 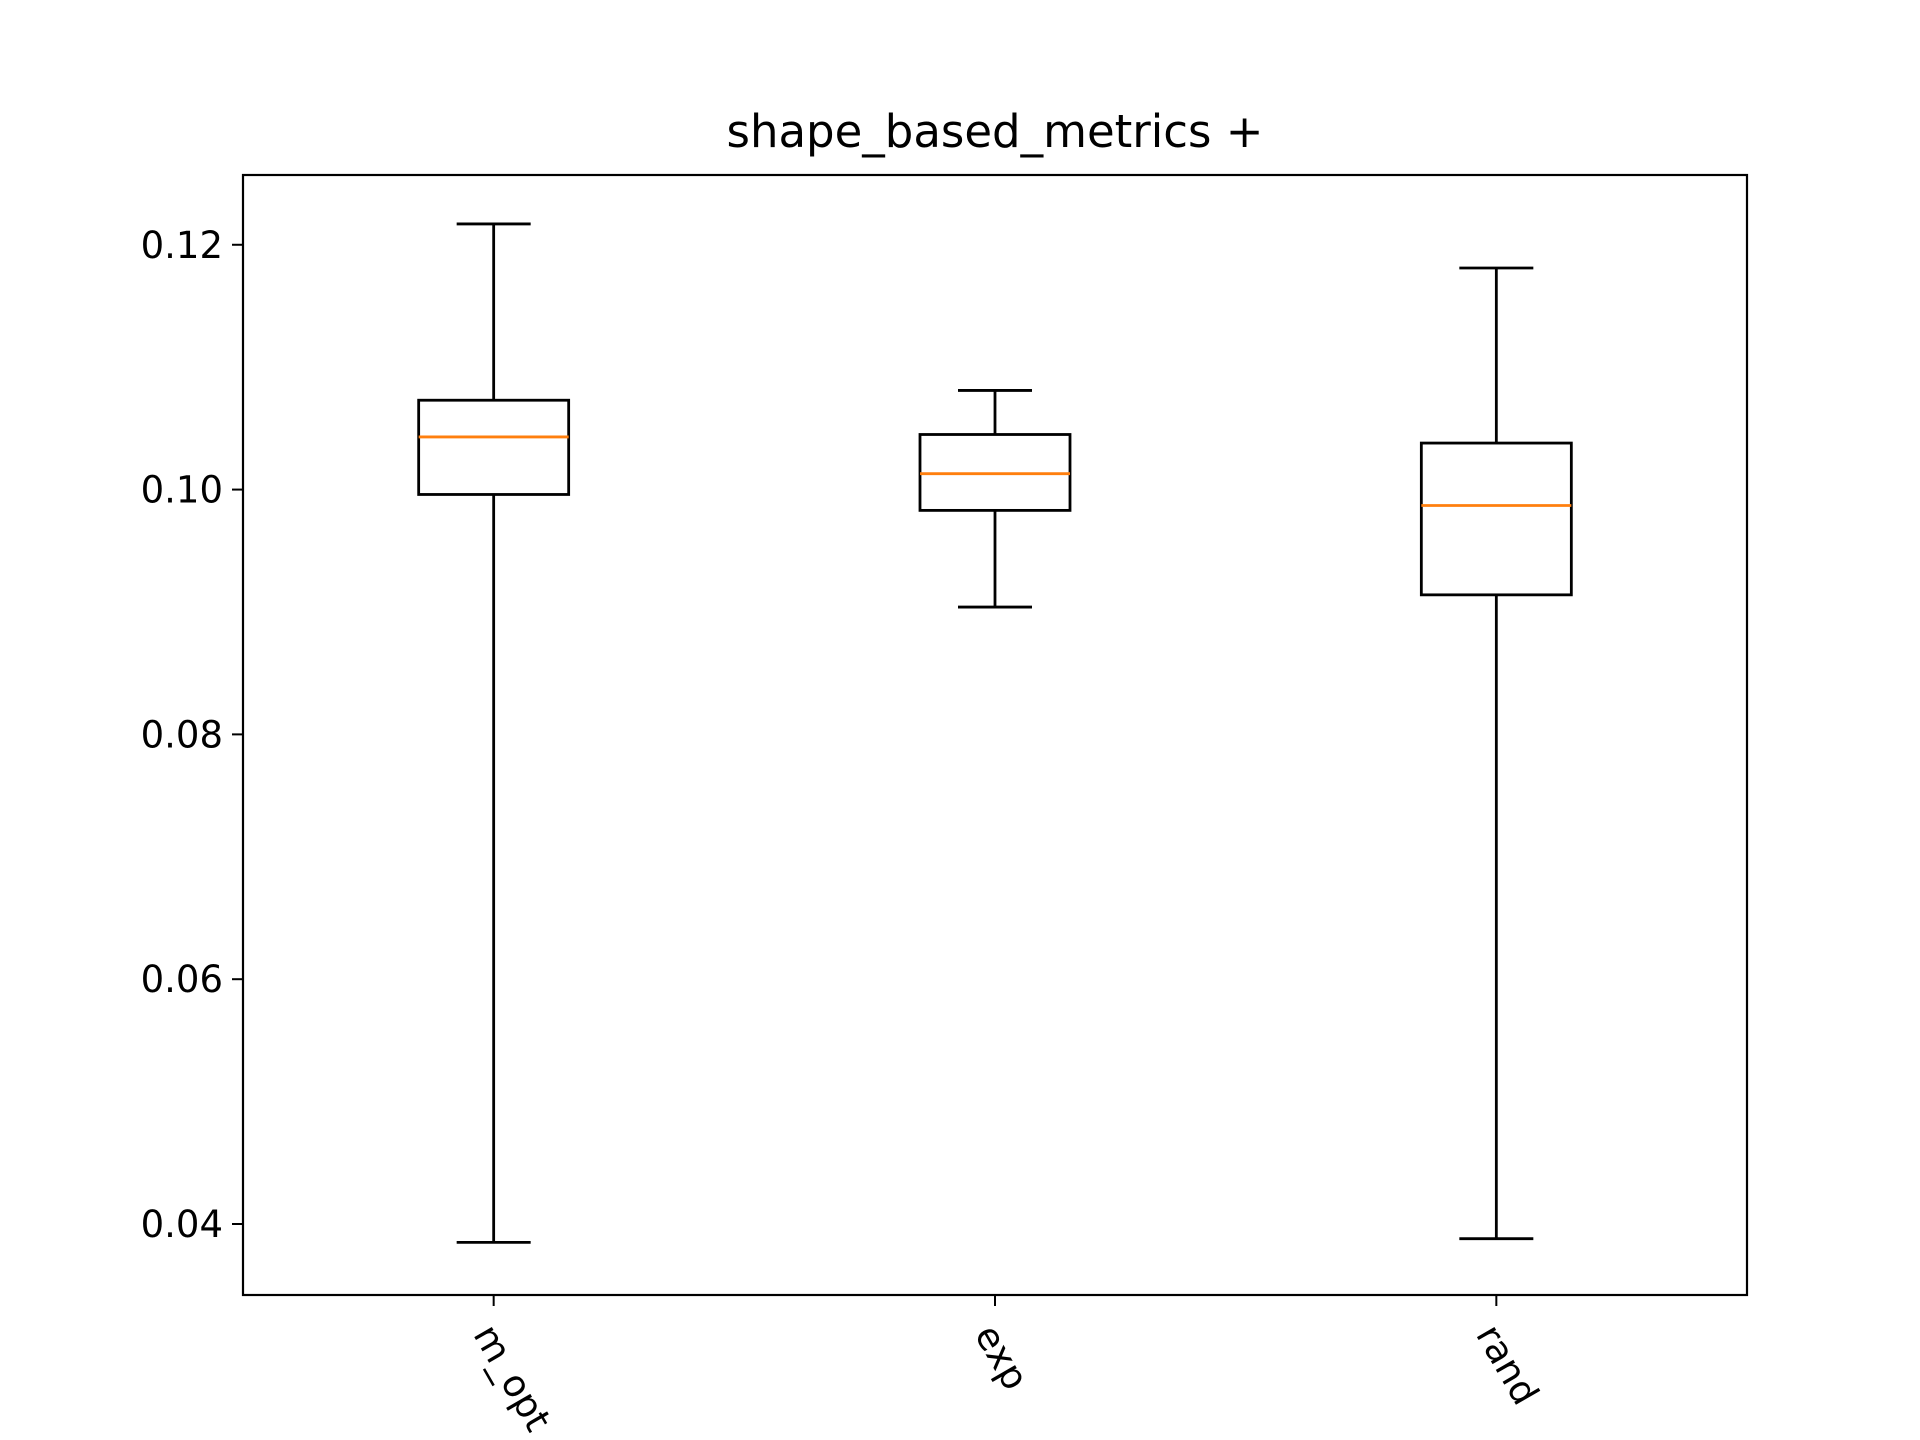 I want to click on x-tick-label: rand, so click(x=1507, y=1364).